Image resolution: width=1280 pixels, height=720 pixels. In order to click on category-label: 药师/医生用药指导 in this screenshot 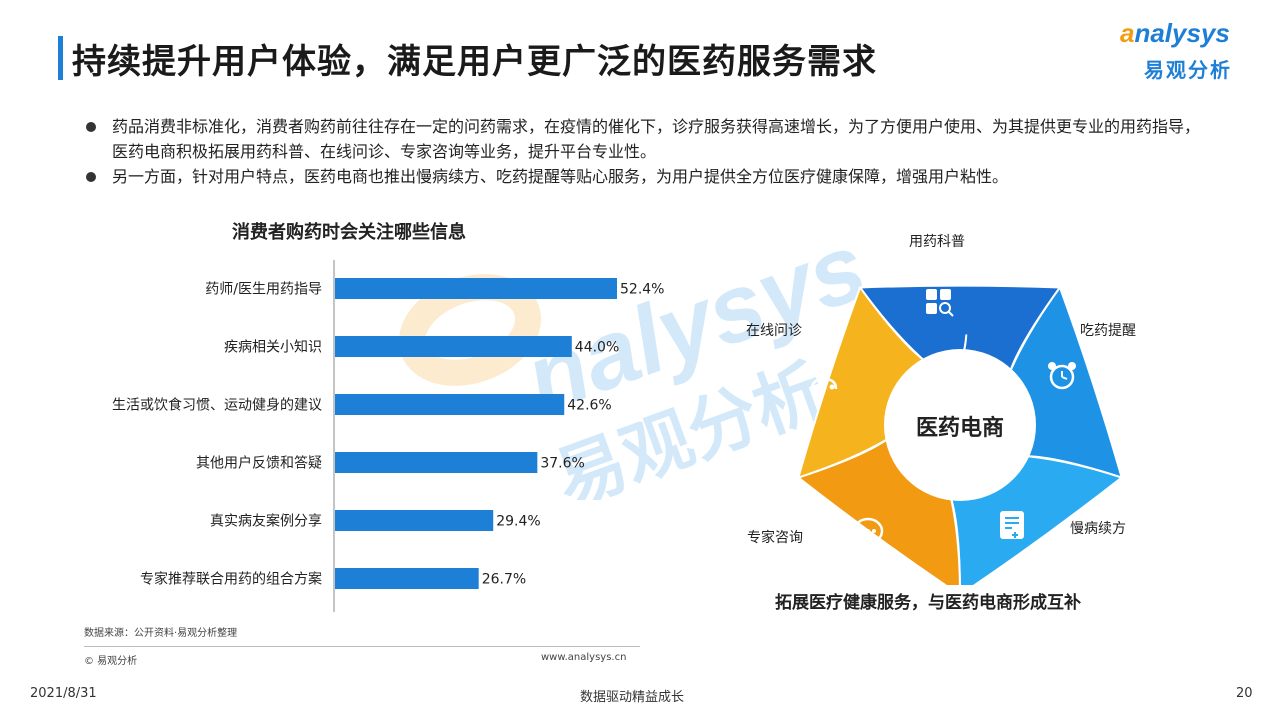, I will do `click(263, 290)`.